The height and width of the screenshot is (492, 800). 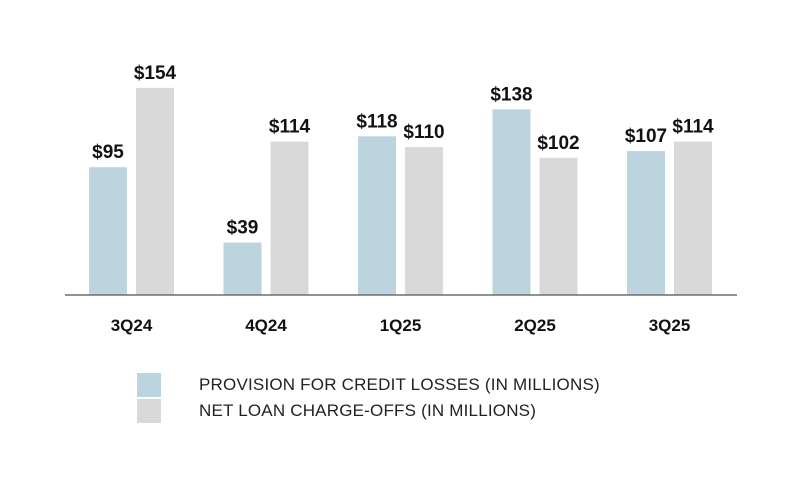 What do you see at coordinates (242, 268) in the screenshot?
I see `bar-provision-4q24` at bounding box center [242, 268].